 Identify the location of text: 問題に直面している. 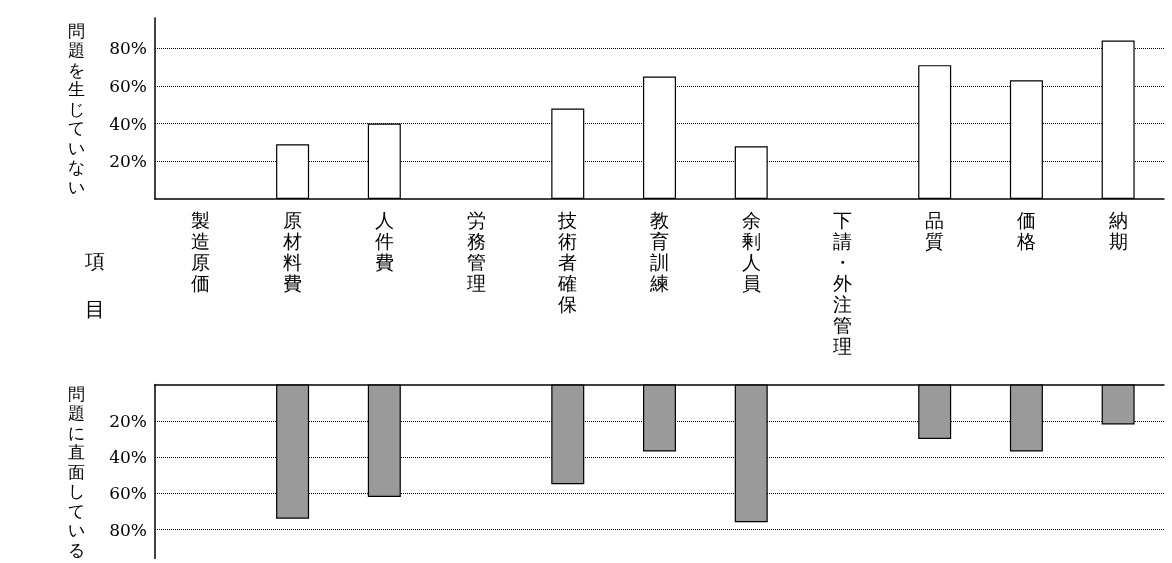
(76, 471).